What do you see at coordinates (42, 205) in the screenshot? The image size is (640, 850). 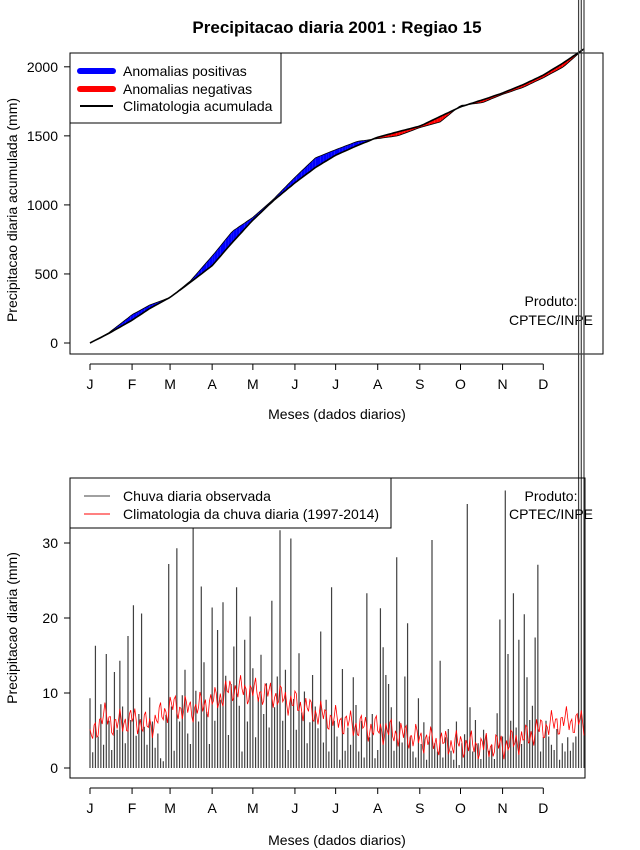 I see `y-tick-label: 1000` at bounding box center [42, 205].